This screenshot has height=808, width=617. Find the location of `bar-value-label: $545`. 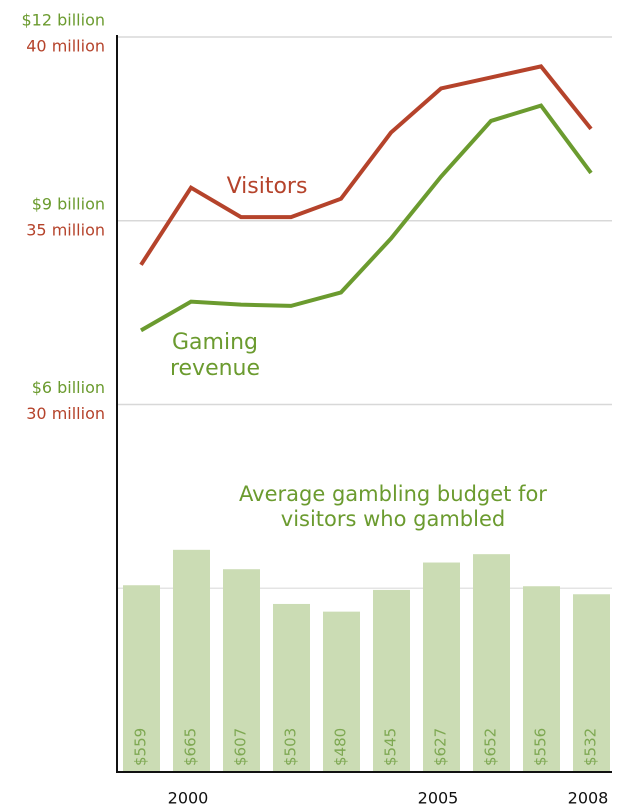

bar-value-label: $545 is located at coordinates (391, 747).